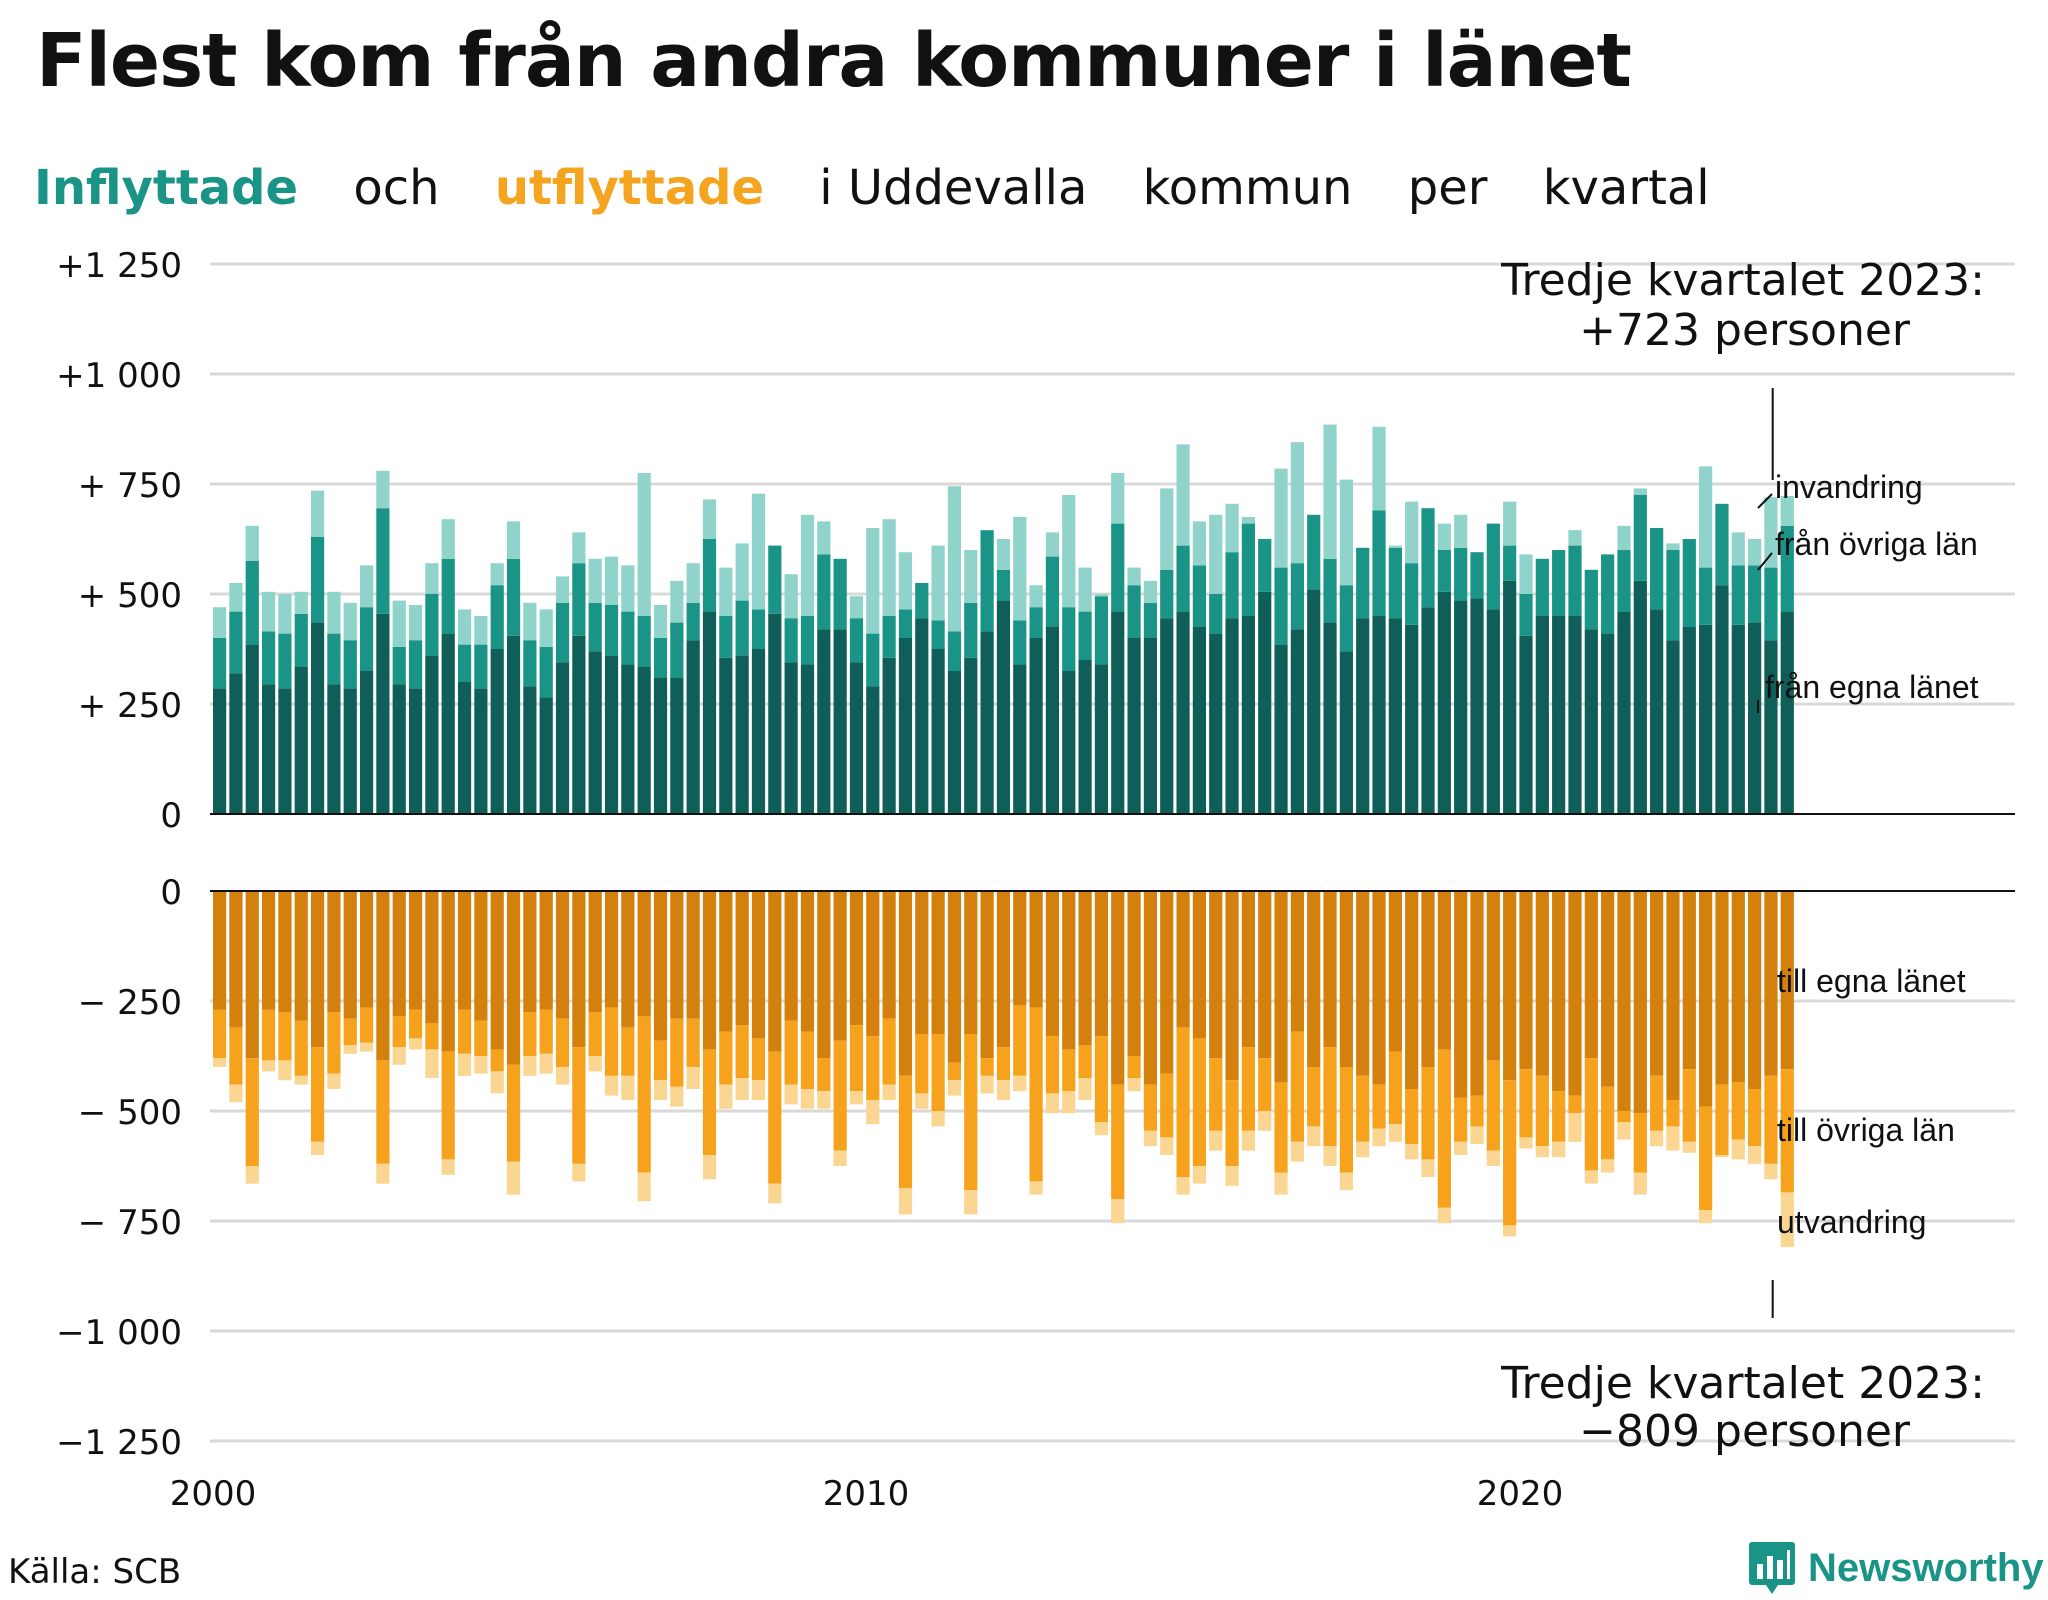 The height and width of the screenshot is (1600, 2048). What do you see at coordinates (119, 1333) in the screenshot?
I see `y-tick-label: −1 000` at bounding box center [119, 1333].